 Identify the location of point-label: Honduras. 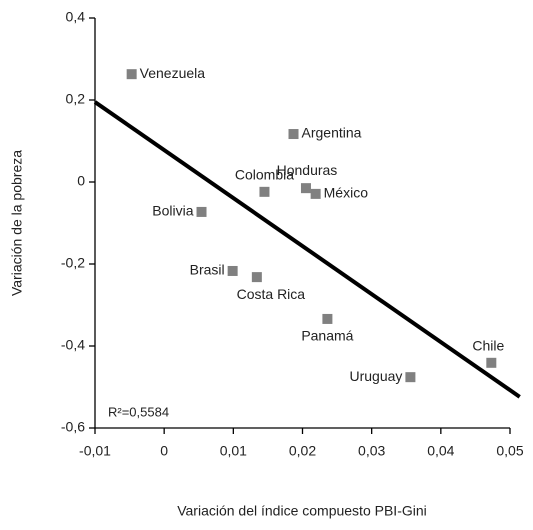
(307, 170).